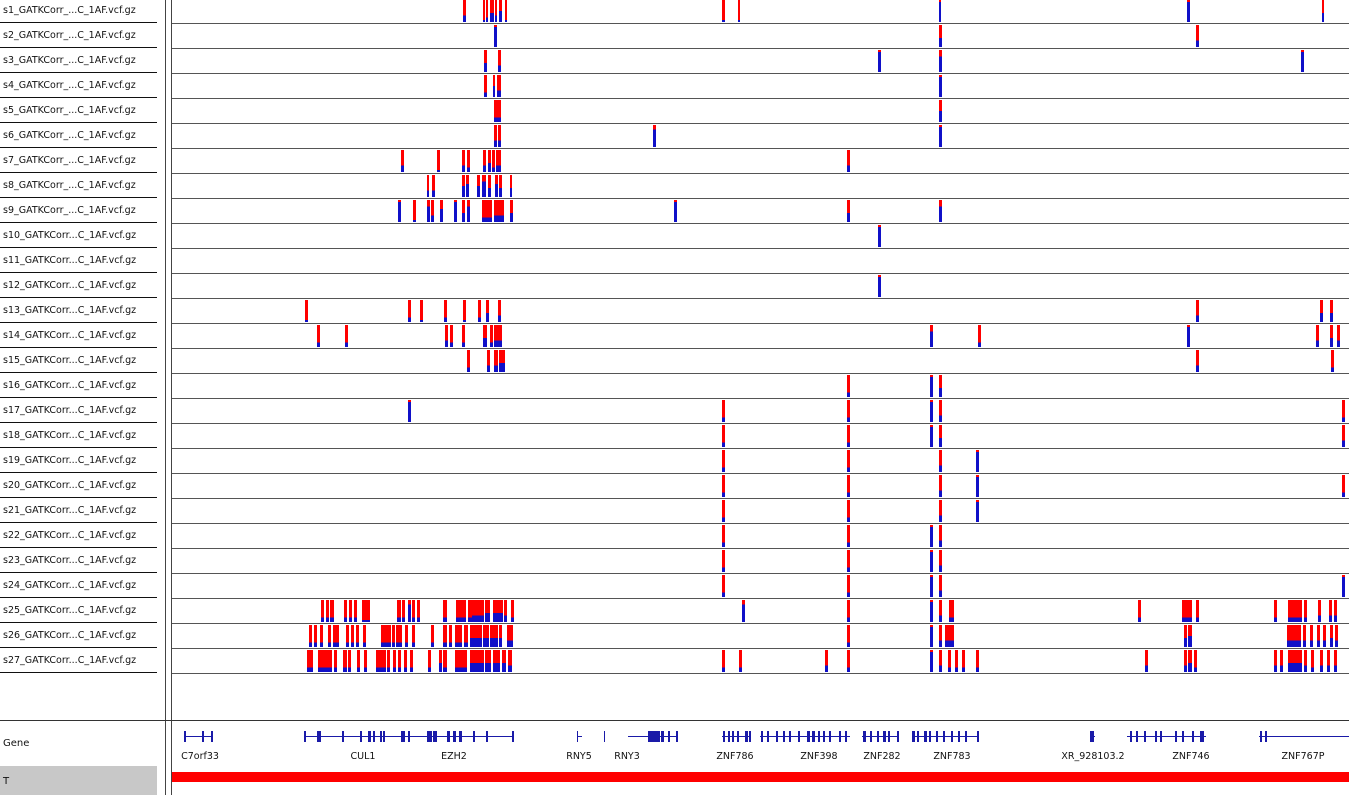 The width and height of the screenshot is (1349, 798). I want to click on gene-name: RNY3, so click(627, 756).